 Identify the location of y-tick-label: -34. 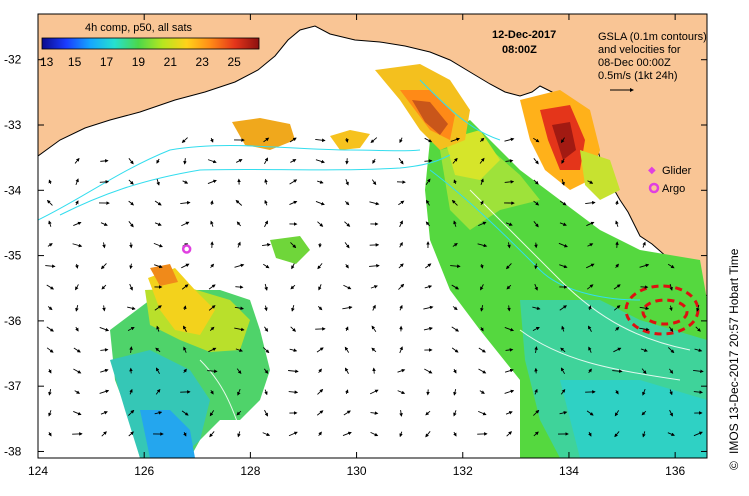
(13, 190).